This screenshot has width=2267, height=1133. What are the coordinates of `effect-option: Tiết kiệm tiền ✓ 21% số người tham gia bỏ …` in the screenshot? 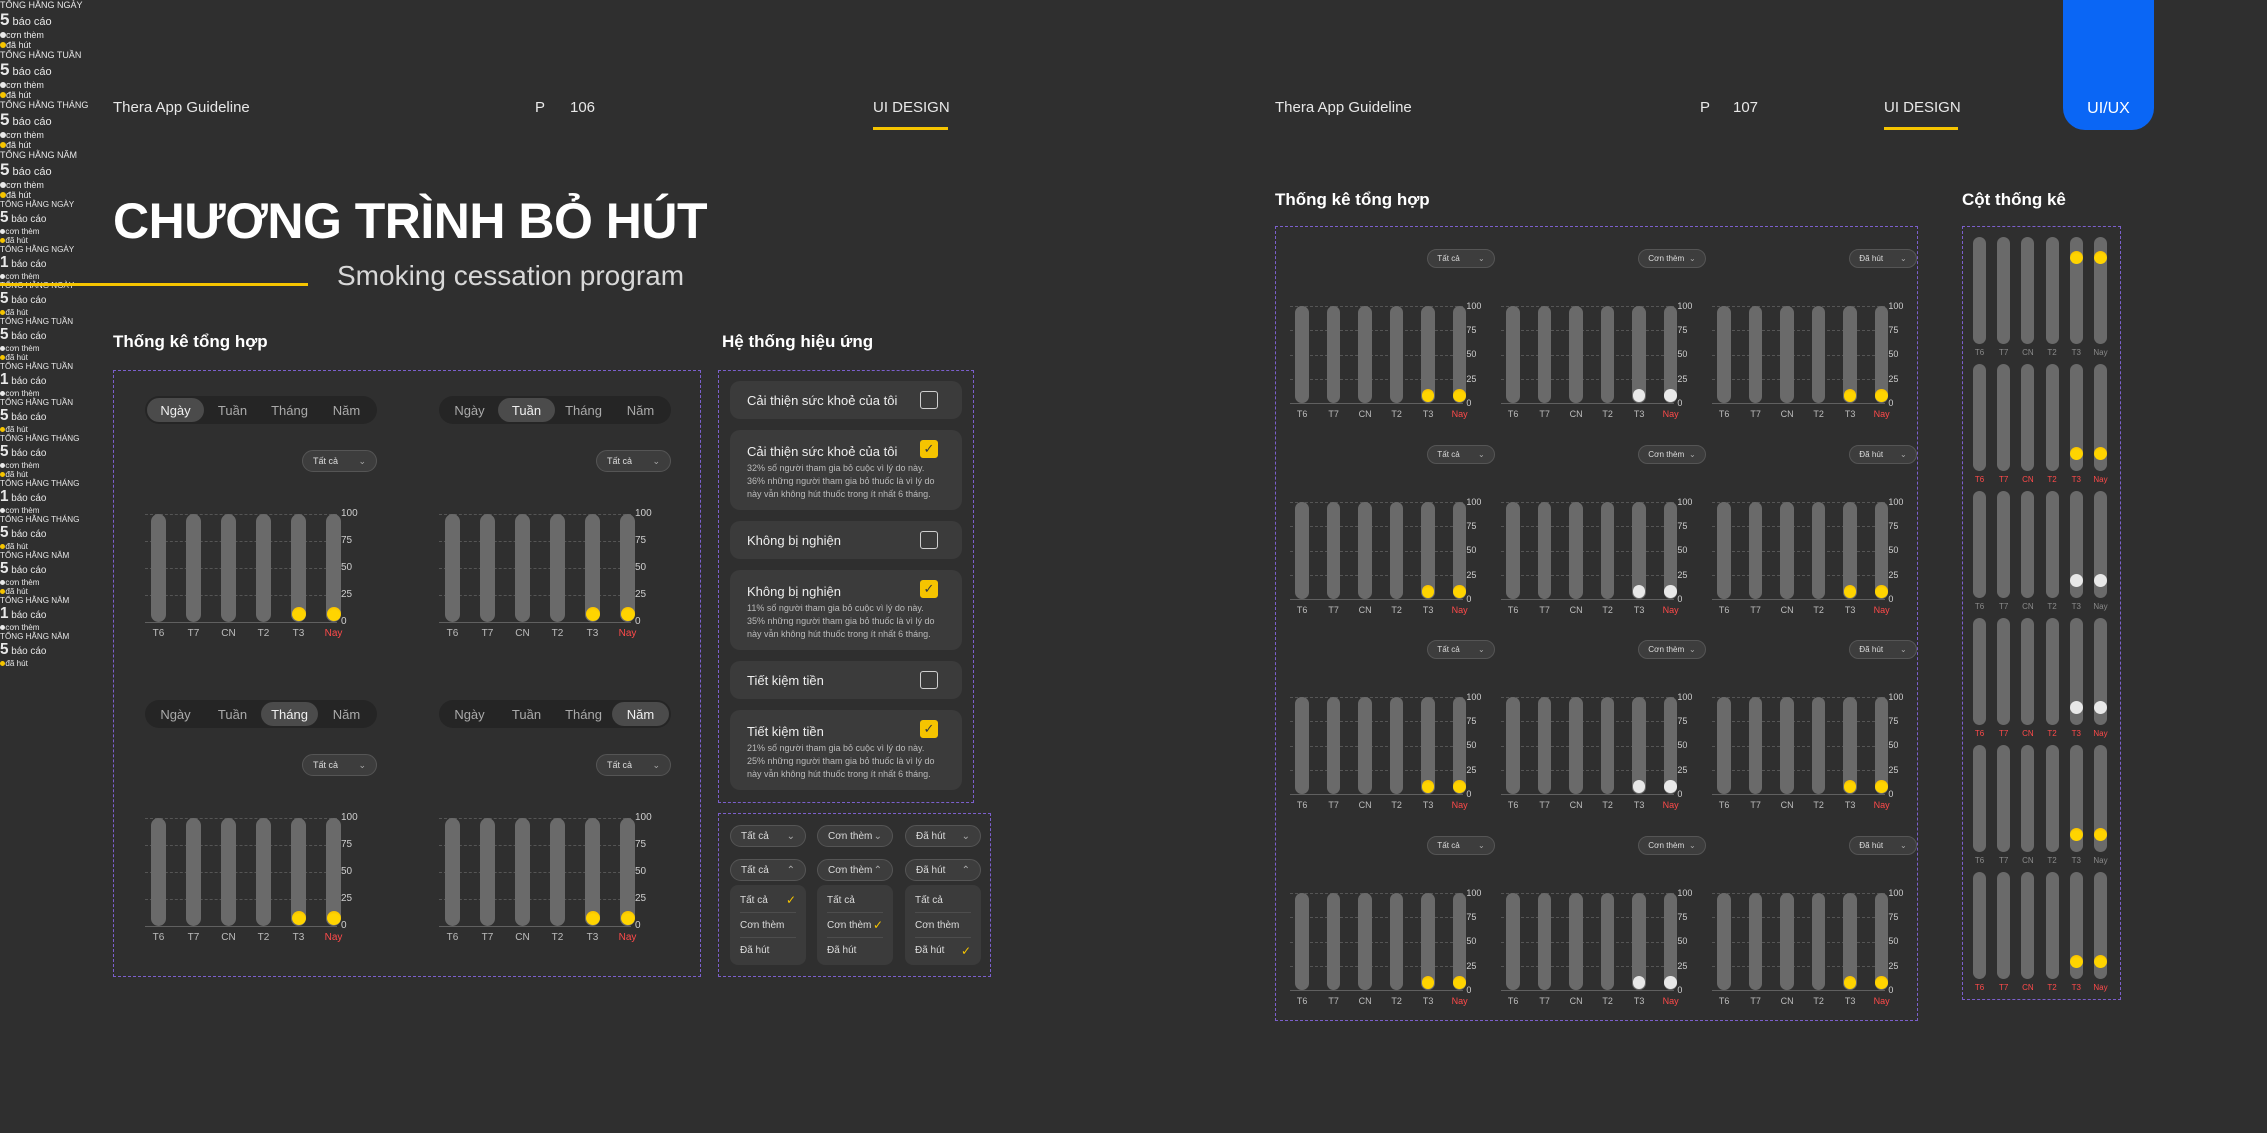 It's located at (846, 750).